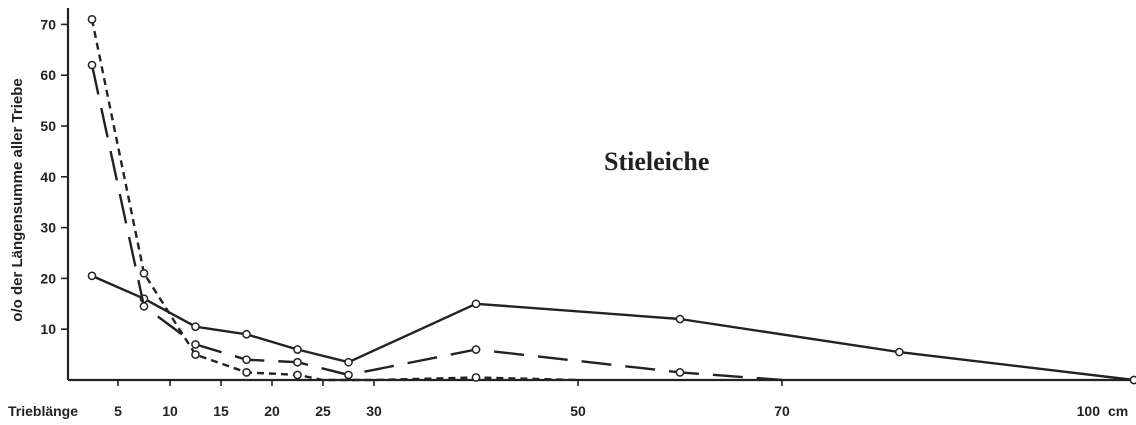 The width and height of the screenshot is (1136, 425). I want to click on x-tick-label: 30, so click(374, 411).